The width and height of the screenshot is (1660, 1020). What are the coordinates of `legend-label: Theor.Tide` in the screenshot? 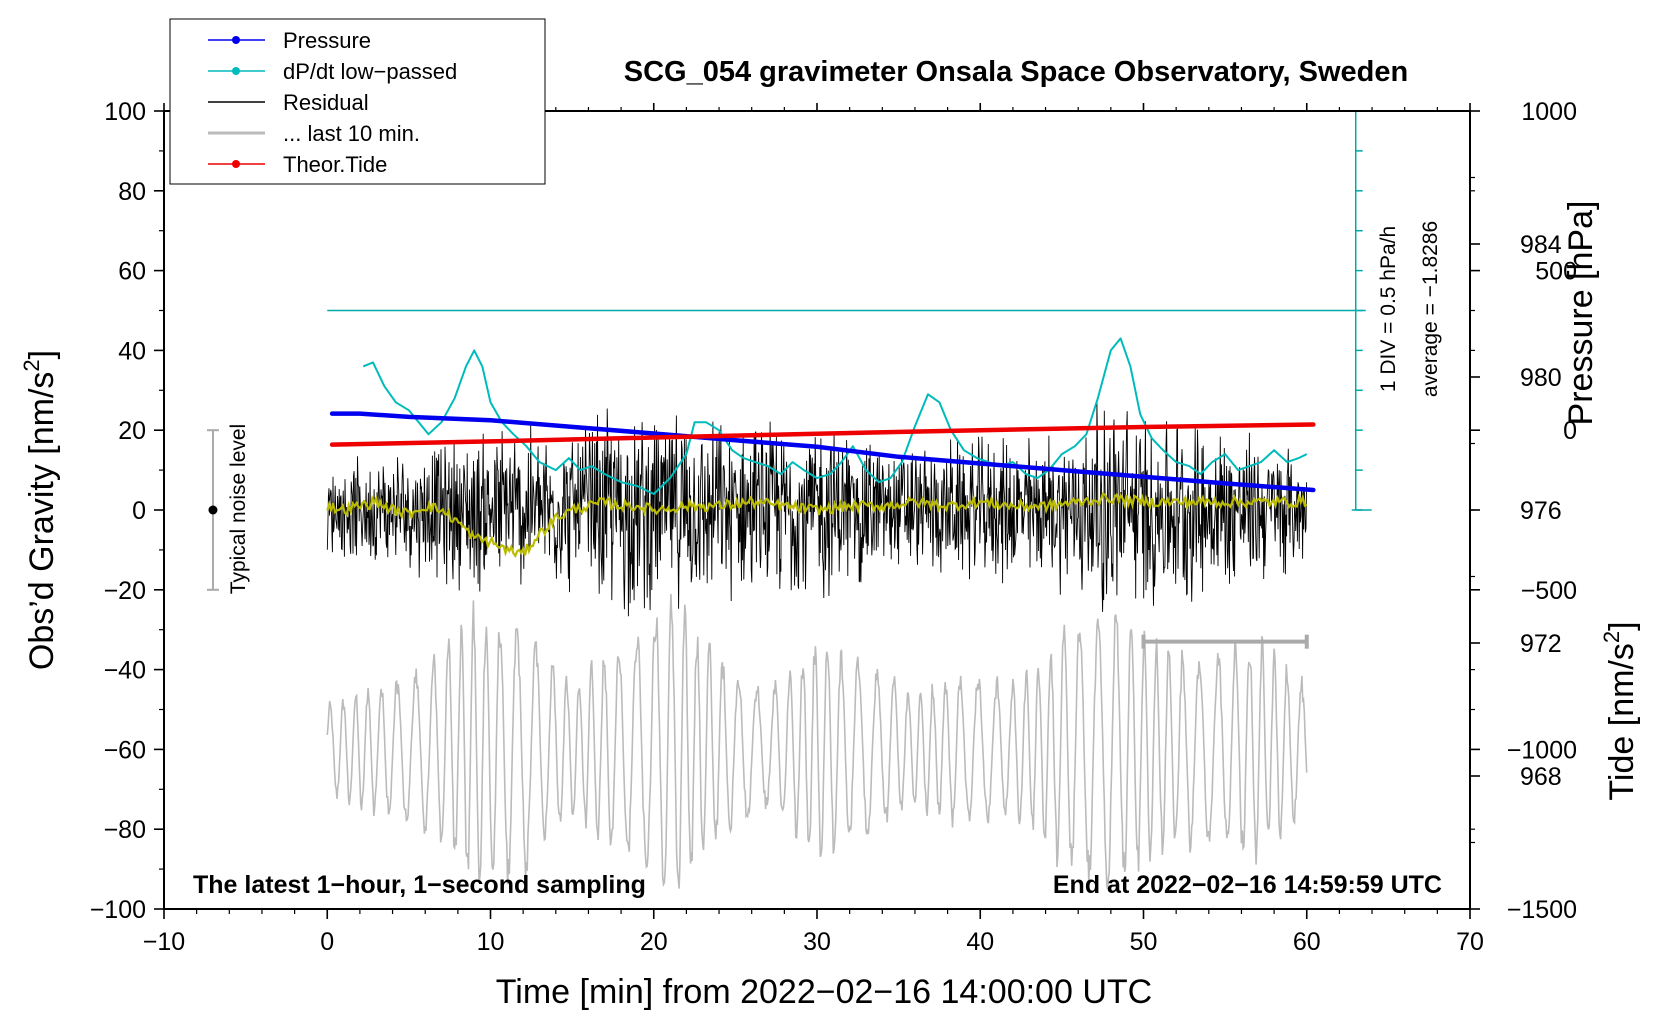 It's located at (335, 164).